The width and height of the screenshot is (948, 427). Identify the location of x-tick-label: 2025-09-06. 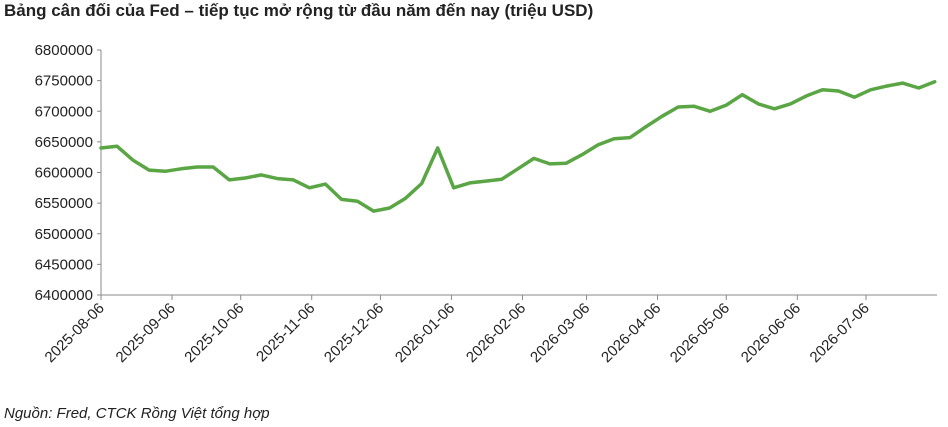
(146, 333).